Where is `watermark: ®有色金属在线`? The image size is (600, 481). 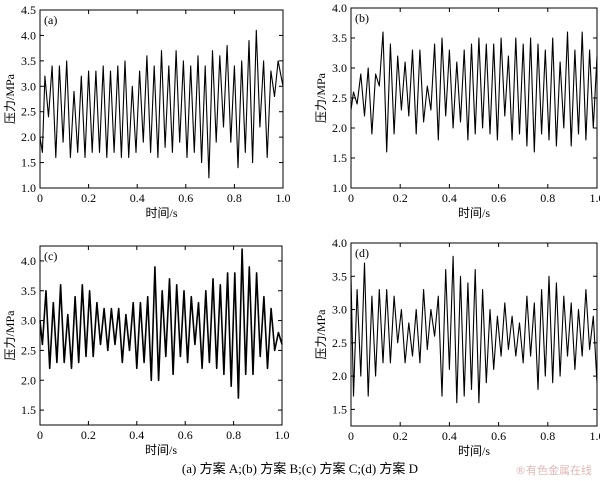
watermark: ®有色金属在线 is located at coordinates (553, 470).